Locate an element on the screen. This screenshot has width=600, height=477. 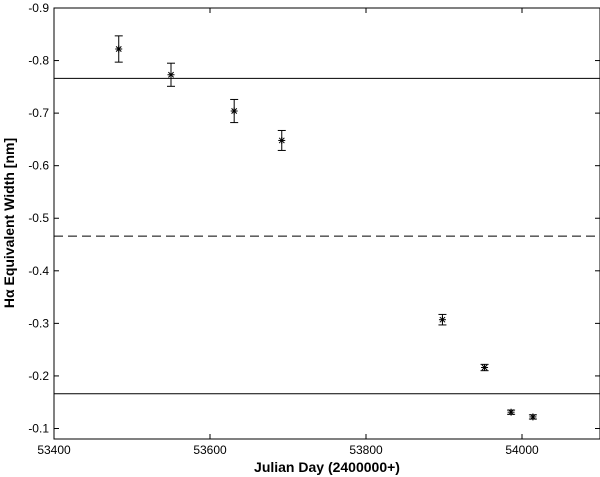
y-tick-label: -0.5 is located at coordinates (38, 218).